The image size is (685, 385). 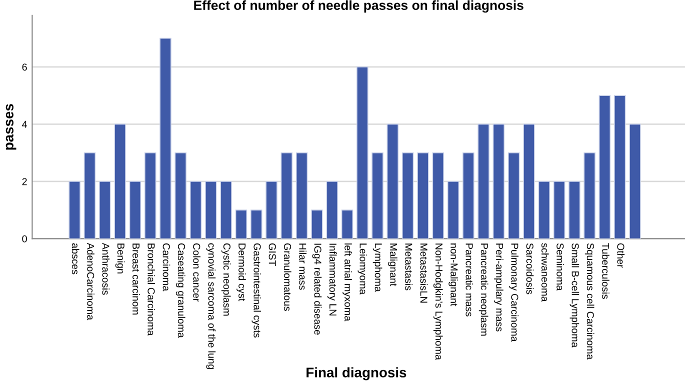 What do you see at coordinates (24, 182) in the screenshot?
I see `y-tick-label: 2` at bounding box center [24, 182].